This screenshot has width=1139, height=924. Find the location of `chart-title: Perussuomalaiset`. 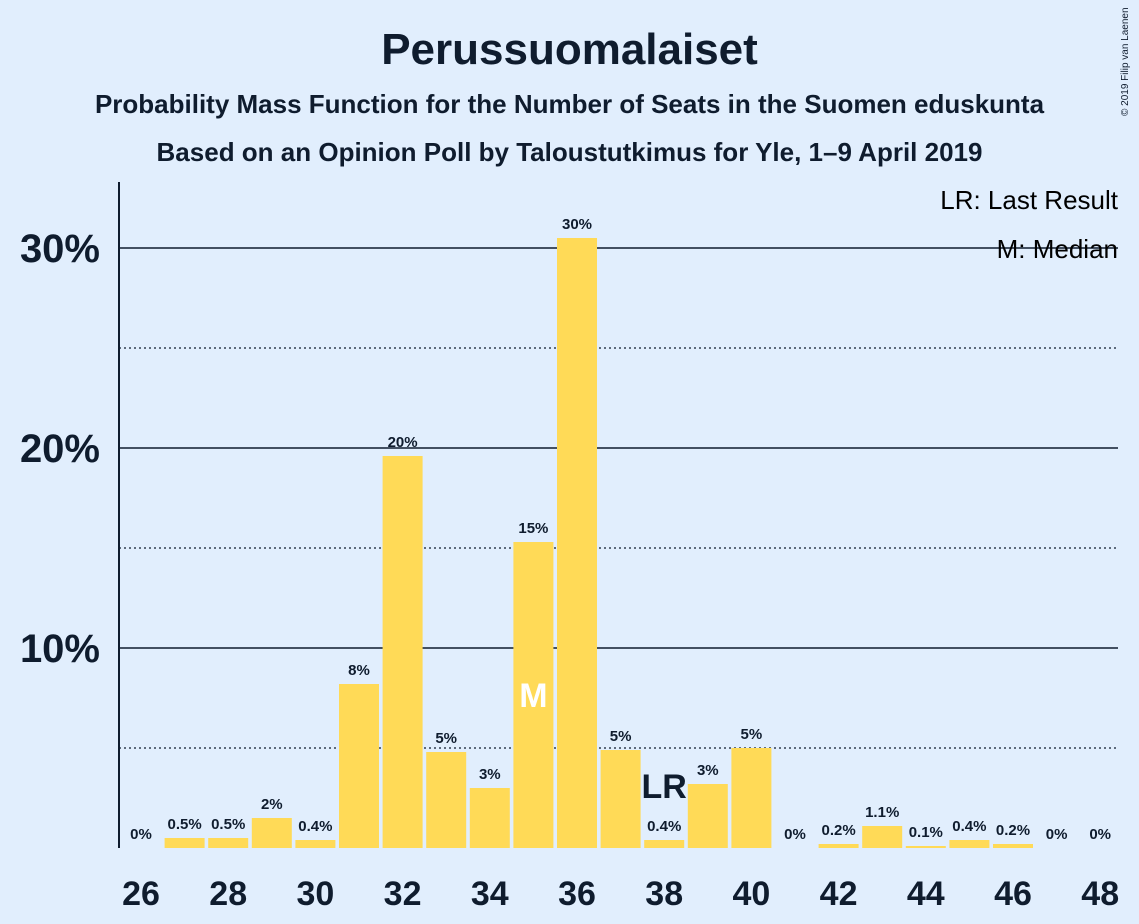

chart-title: Perussuomalaiset is located at coordinates (569, 49).